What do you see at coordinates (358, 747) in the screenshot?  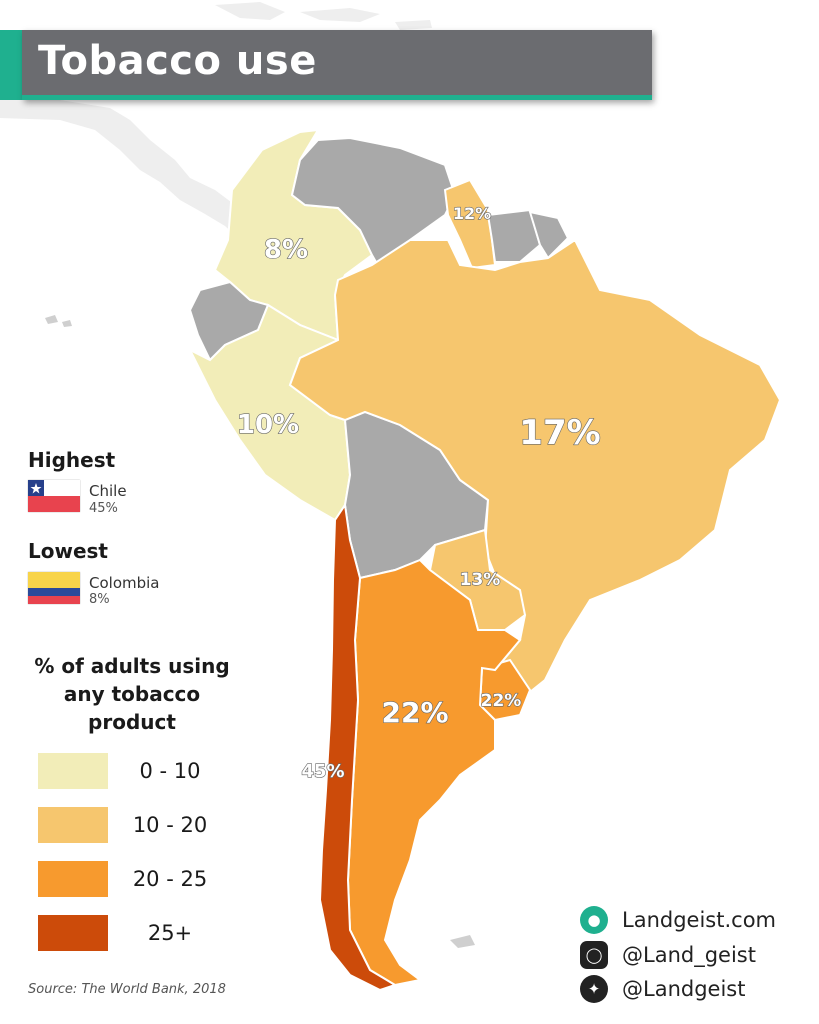 I see `region-chile` at bounding box center [358, 747].